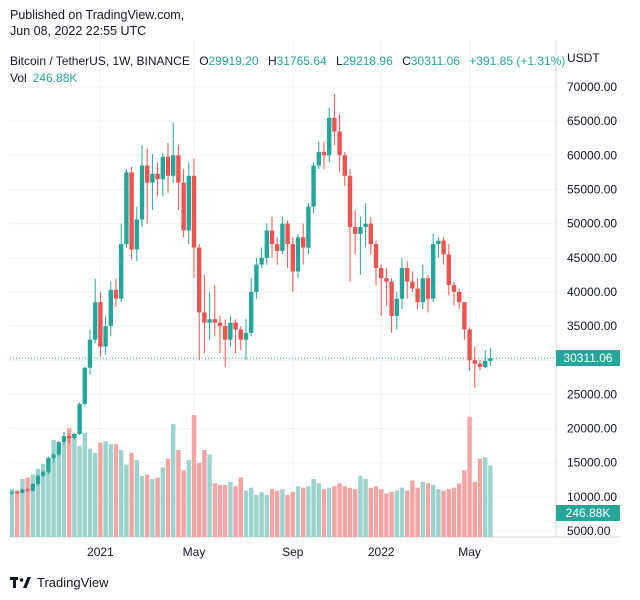 The width and height of the screenshot is (640, 600). What do you see at coordinates (301, 61) in the screenshot?
I see `high-value: 31765.64` at bounding box center [301, 61].